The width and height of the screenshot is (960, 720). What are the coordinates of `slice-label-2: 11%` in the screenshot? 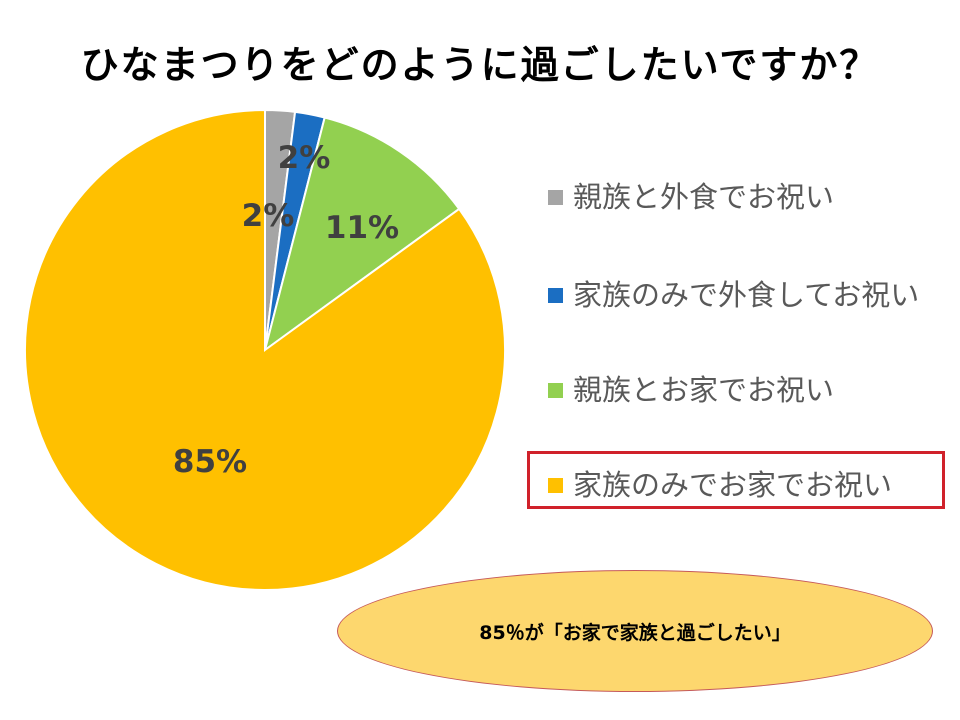 It's located at (362, 228).